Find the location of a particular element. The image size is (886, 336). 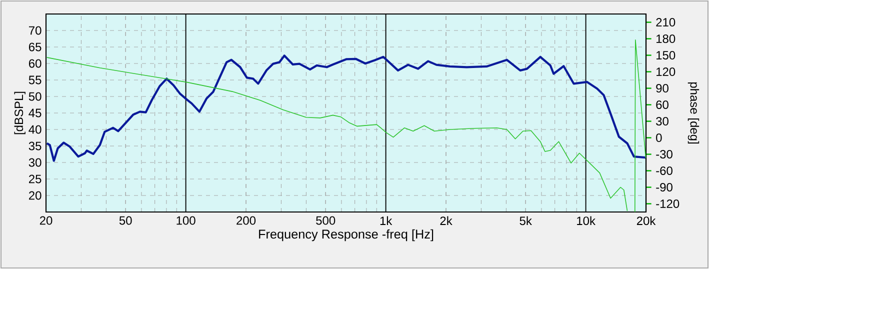

y2-tick-label: 210 is located at coordinates (666, 22).